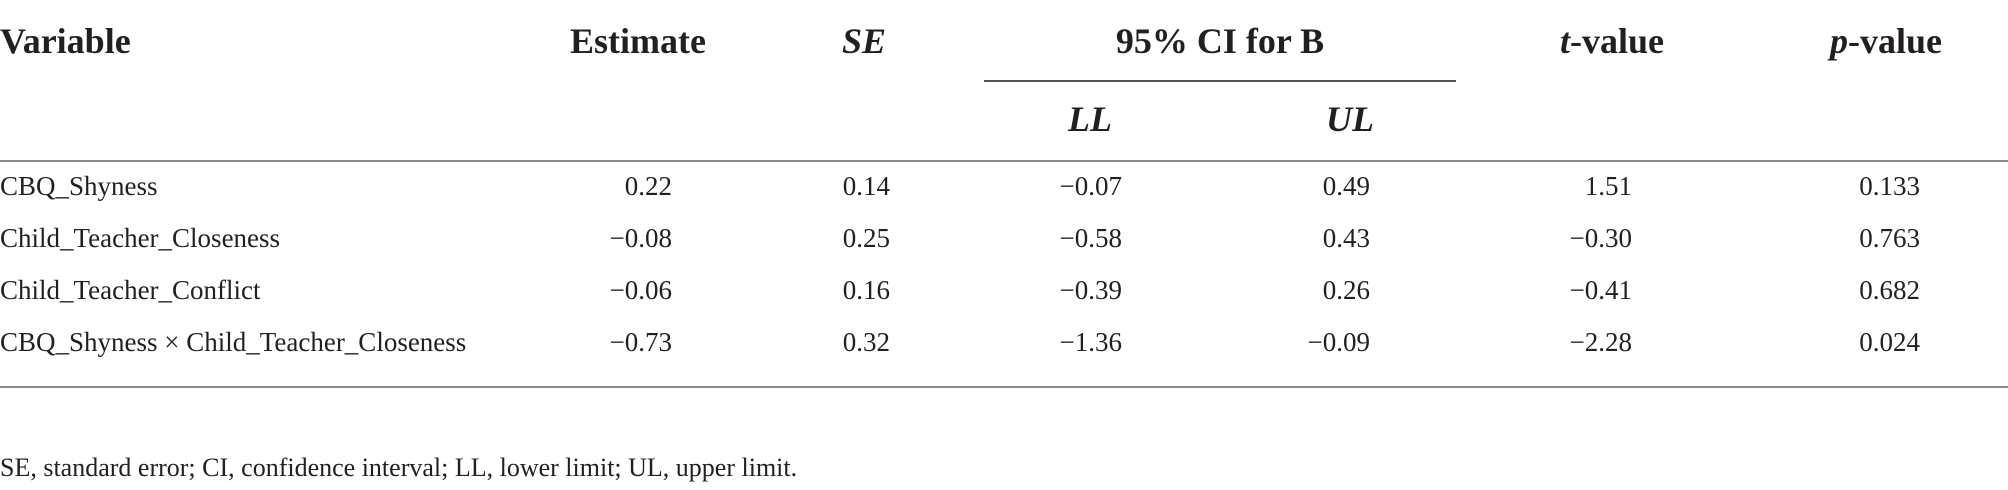 This screenshot has height=490, width=2008. Describe the element at coordinates (640, 342) in the screenshot. I see `cell-estimate: −0.73` at that location.